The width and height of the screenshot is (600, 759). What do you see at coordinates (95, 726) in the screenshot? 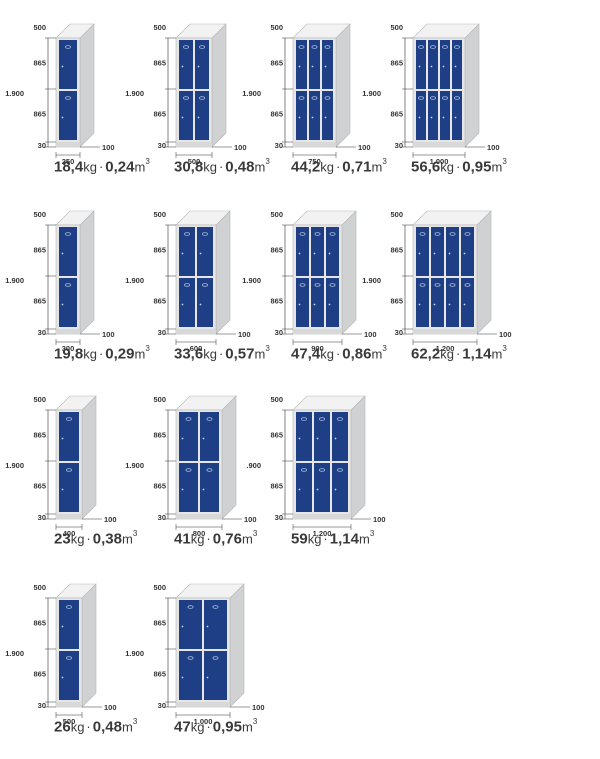
I see `locker-spec: 26kg · 0,48m3` at bounding box center [95, 726].